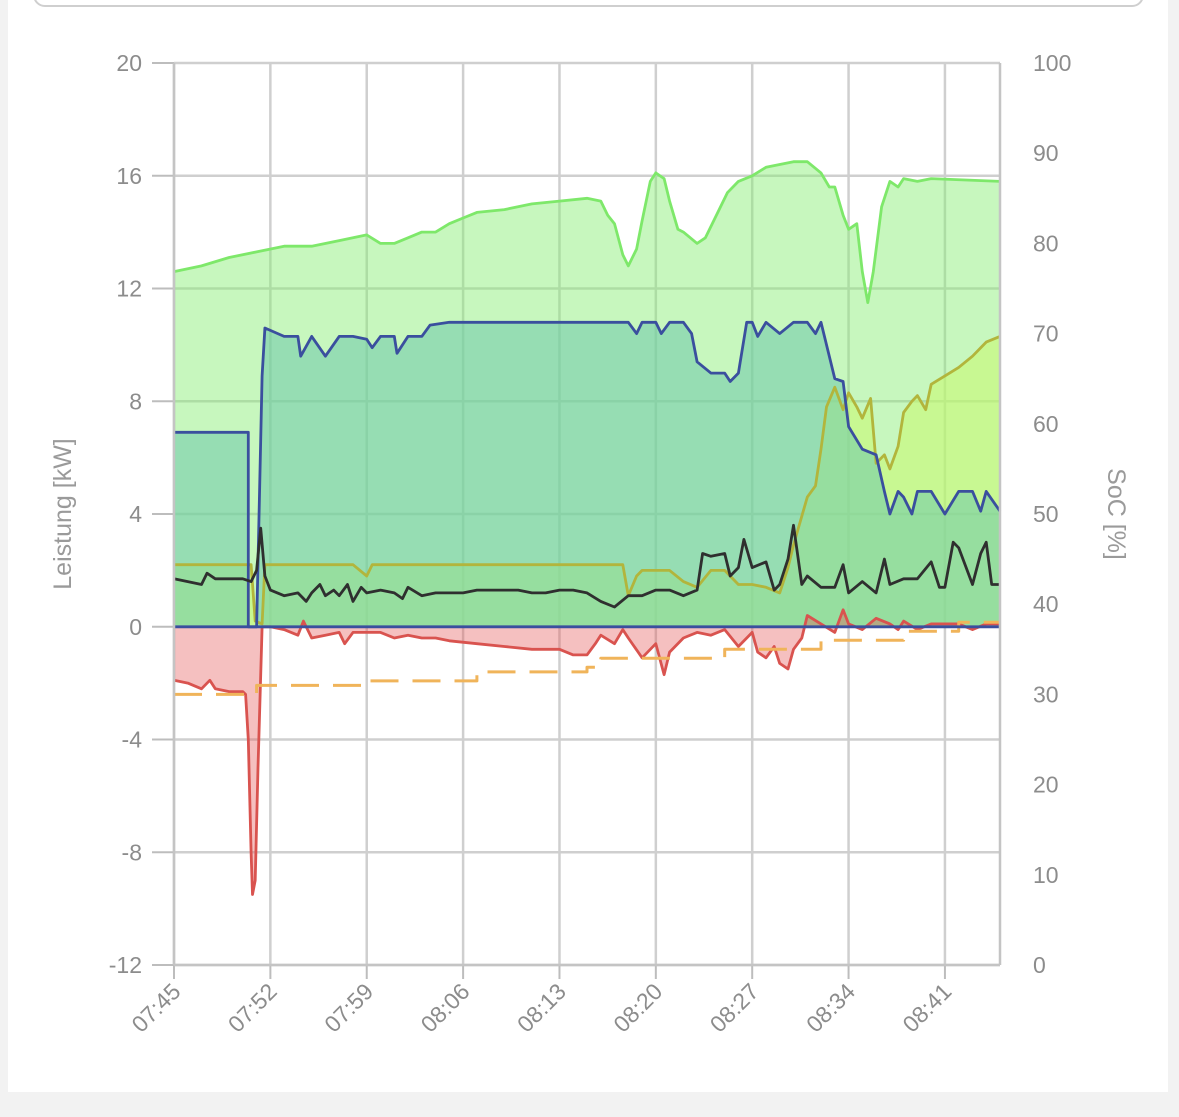 The height and width of the screenshot is (1117, 1179). Describe the element at coordinates (1039, 965) in the screenshot. I see `y-tick-label-right: 0` at that location.